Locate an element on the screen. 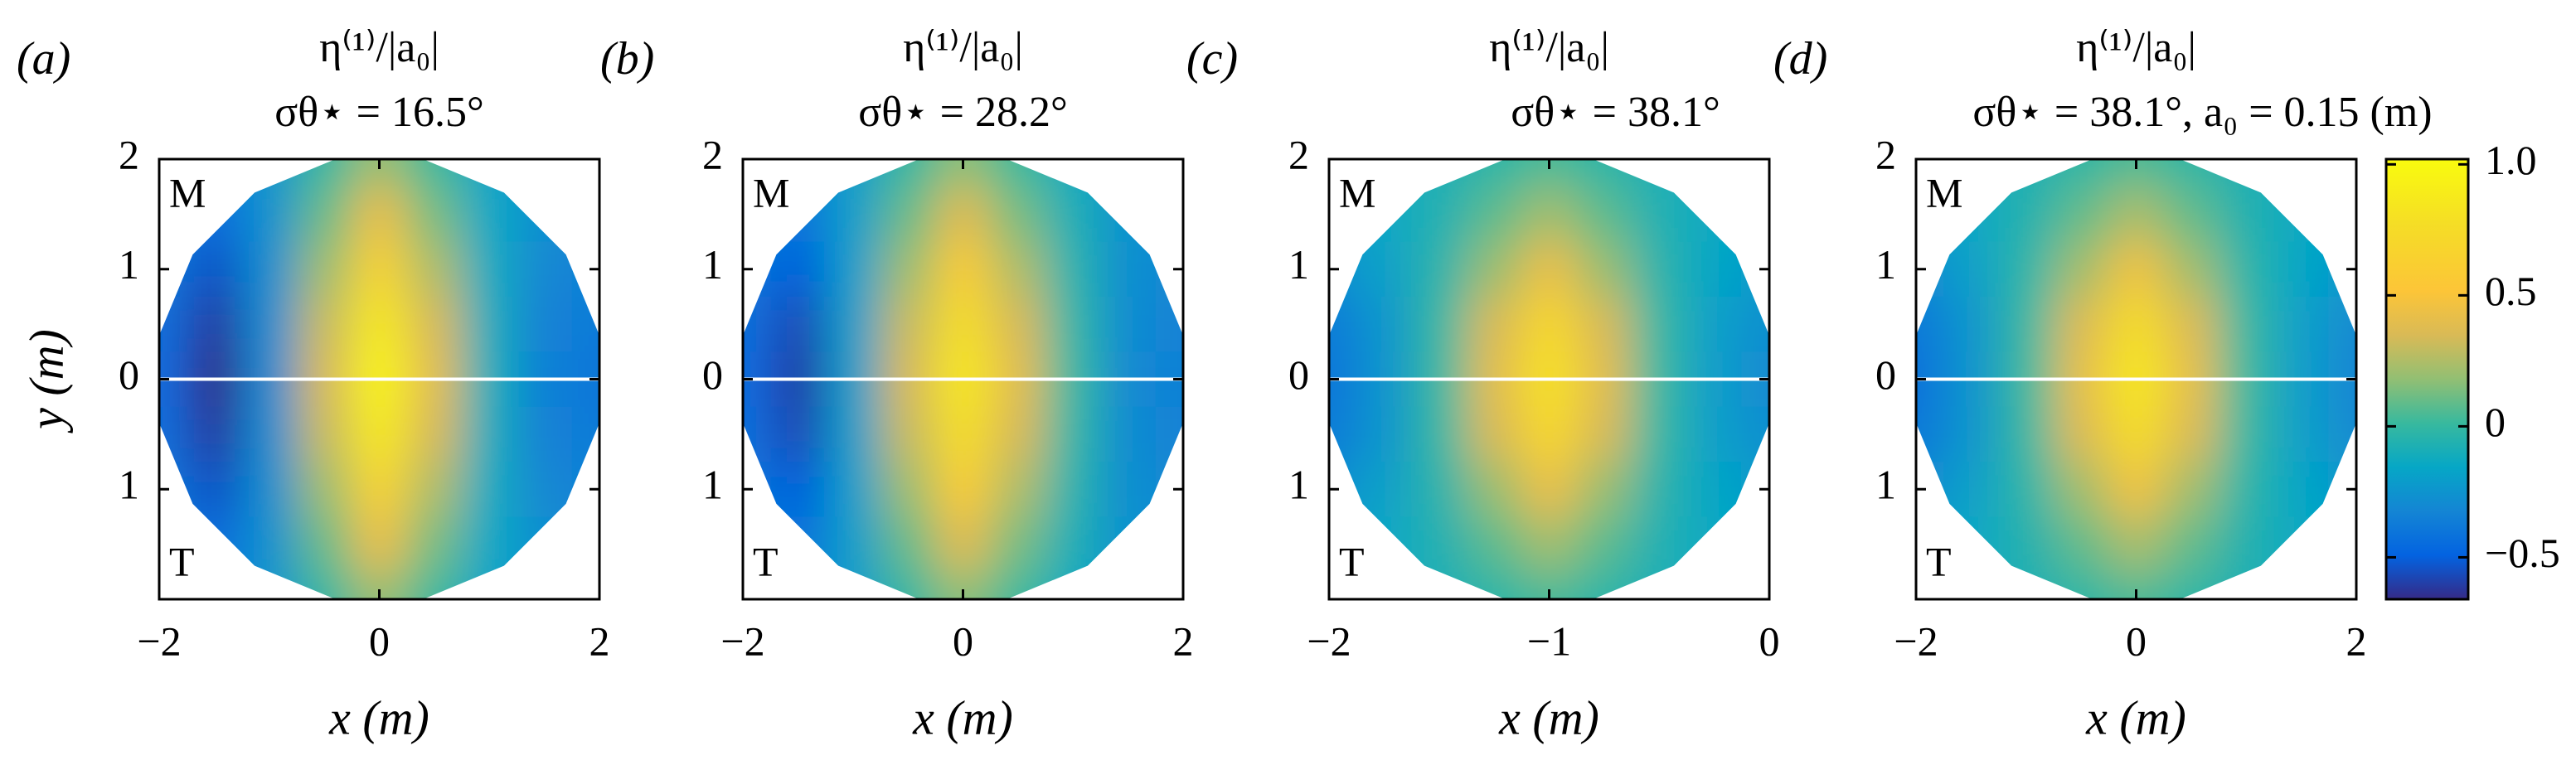 This screenshot has width=2576, height=765. y-tick-label: 0 is located at coordinates (129, 374).